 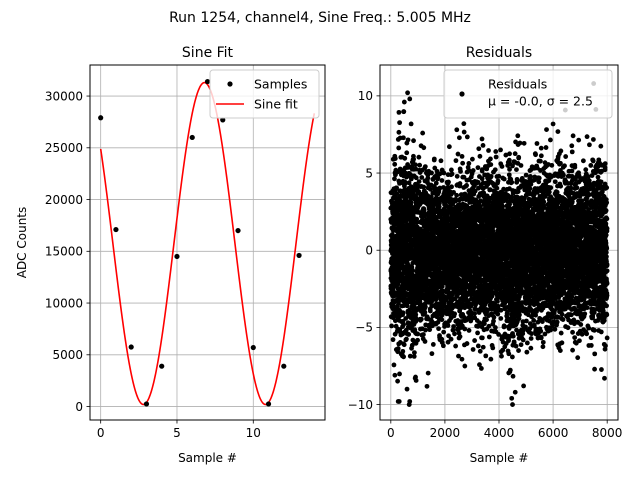 What do you see at coordinates (276, 104) in the screenshot?
I see `legend-sine-fit-label: Sine fit` at bounding box center [276, 104].